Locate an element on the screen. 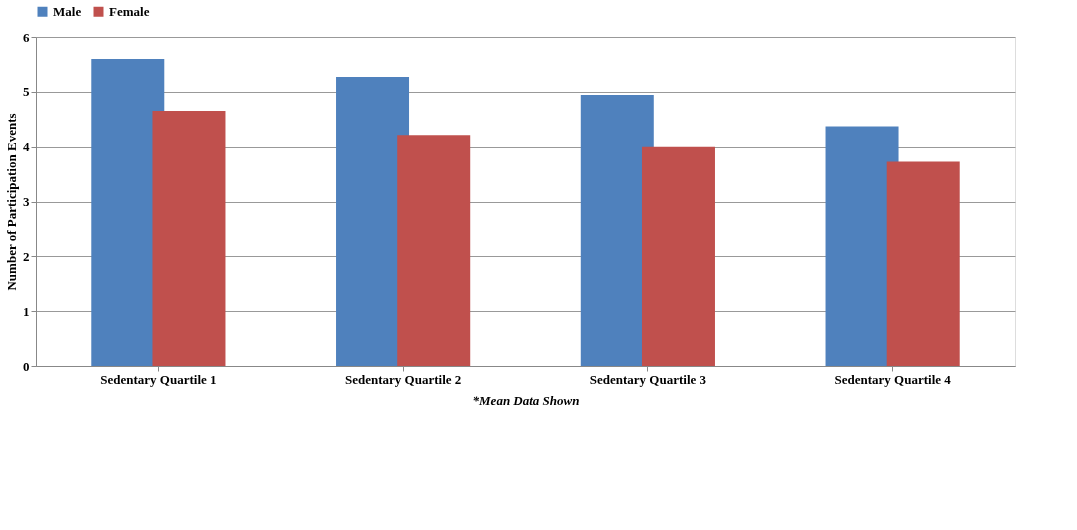 The image size is (1077, 530). legend-label: Female is located at coordinates (129, 11).